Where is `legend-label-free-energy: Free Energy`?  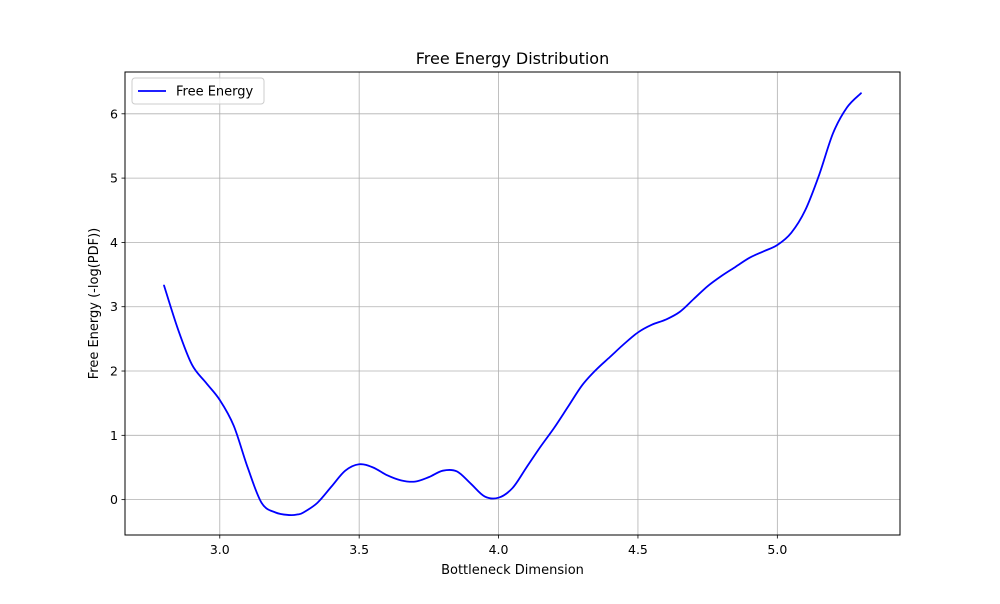 legend-label-free-energy: Free Energy is located at coordinates (215, 92).